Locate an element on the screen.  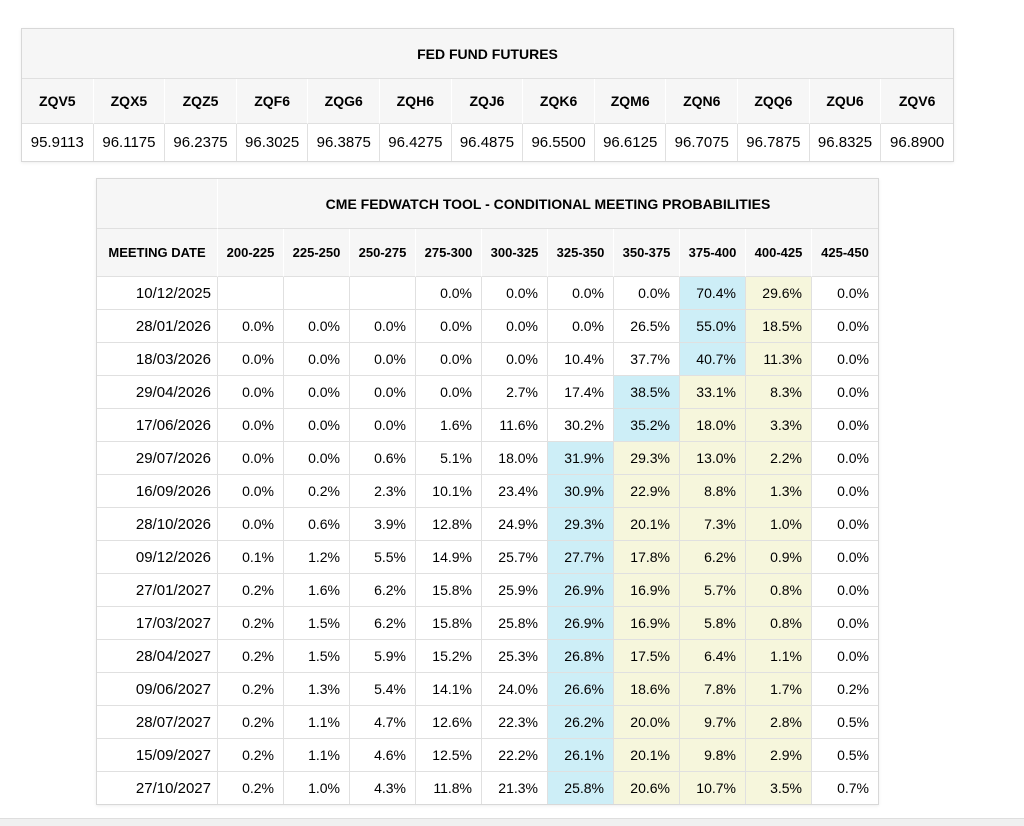
probability-cell: 40.7% is located at coordinates (713, 359).